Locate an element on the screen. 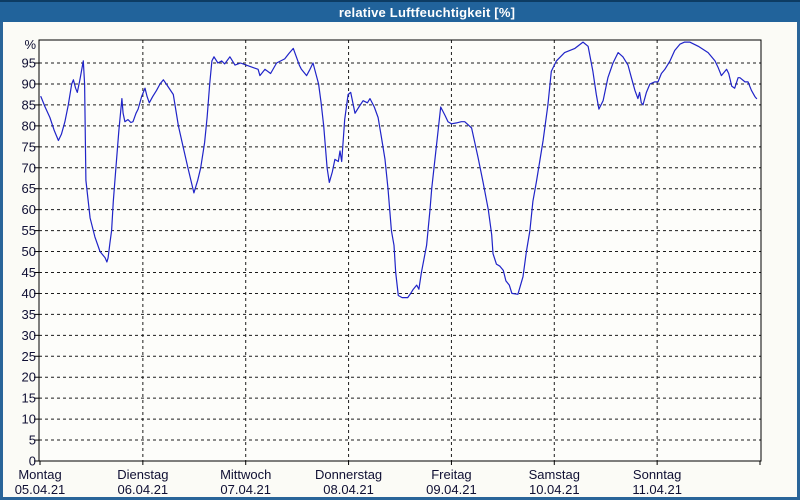 Image resolution: width=800 pixels, height=500 pixels. y-tick-label: 90 is located at coordinates (29, 83).